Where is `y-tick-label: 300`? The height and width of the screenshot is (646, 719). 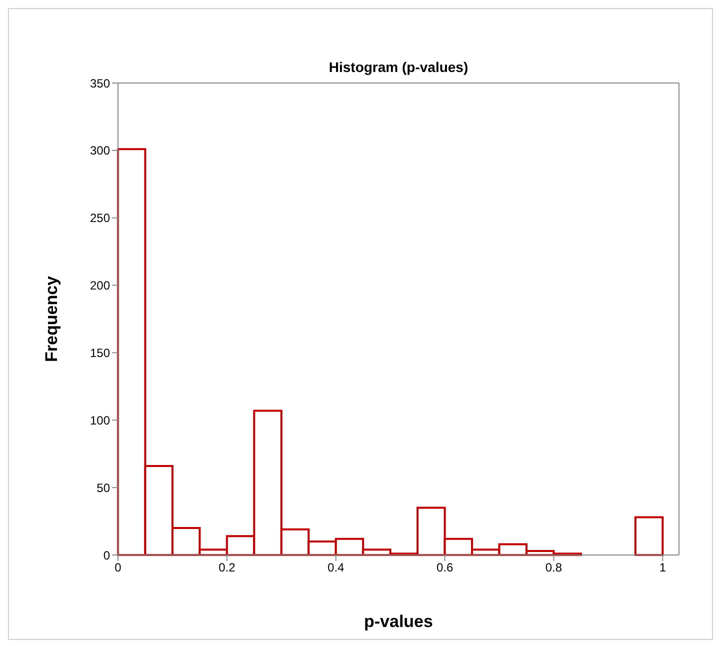 y-tick-label: 300 is located at coordinates (100, 151).